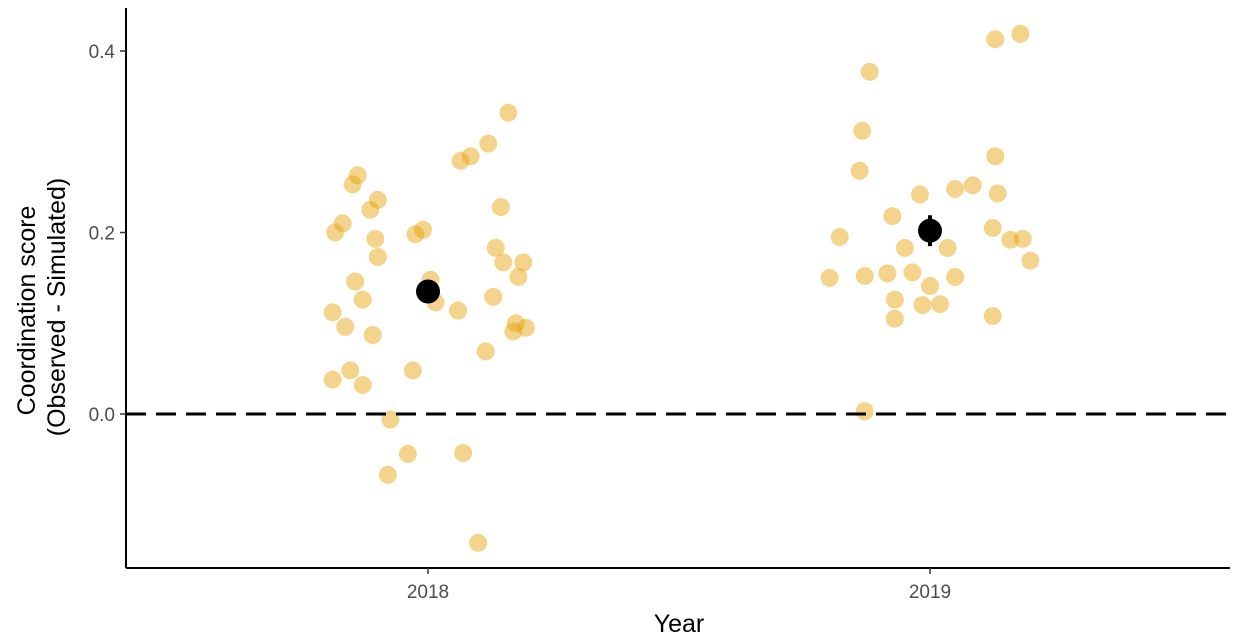 The height and width of the screenshot is (640, 1235). What do you see at coordinates (27, 311) in the screenshot?
I see `y-axis-title-line-1: Coordination score` at bounding box center [27, 311].